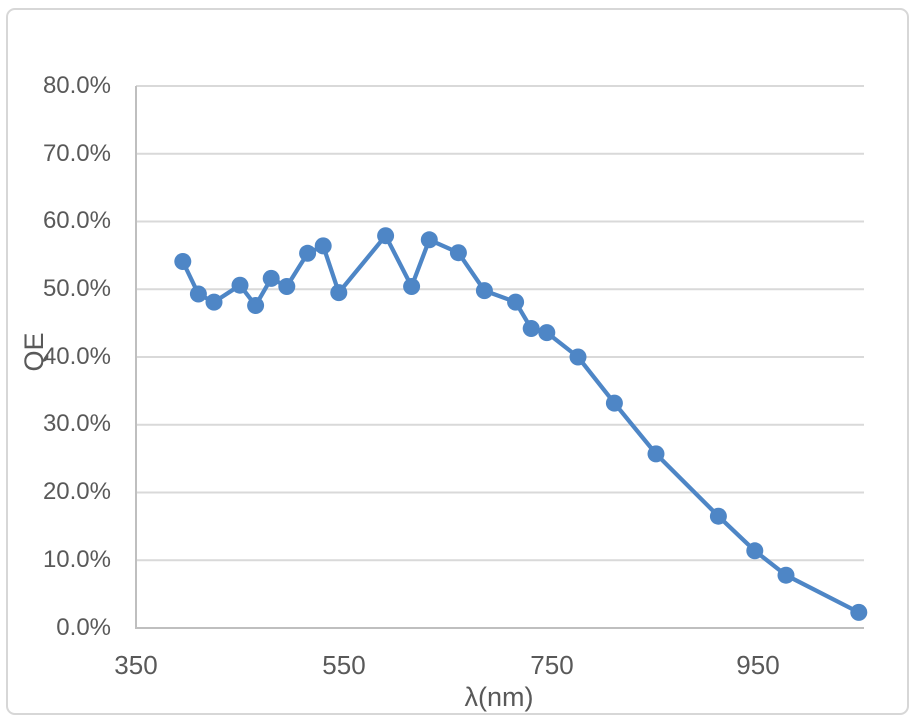 The image size is (922, 728). I want to click on y-tick-label-60: 60.0%, so click(76, 220).